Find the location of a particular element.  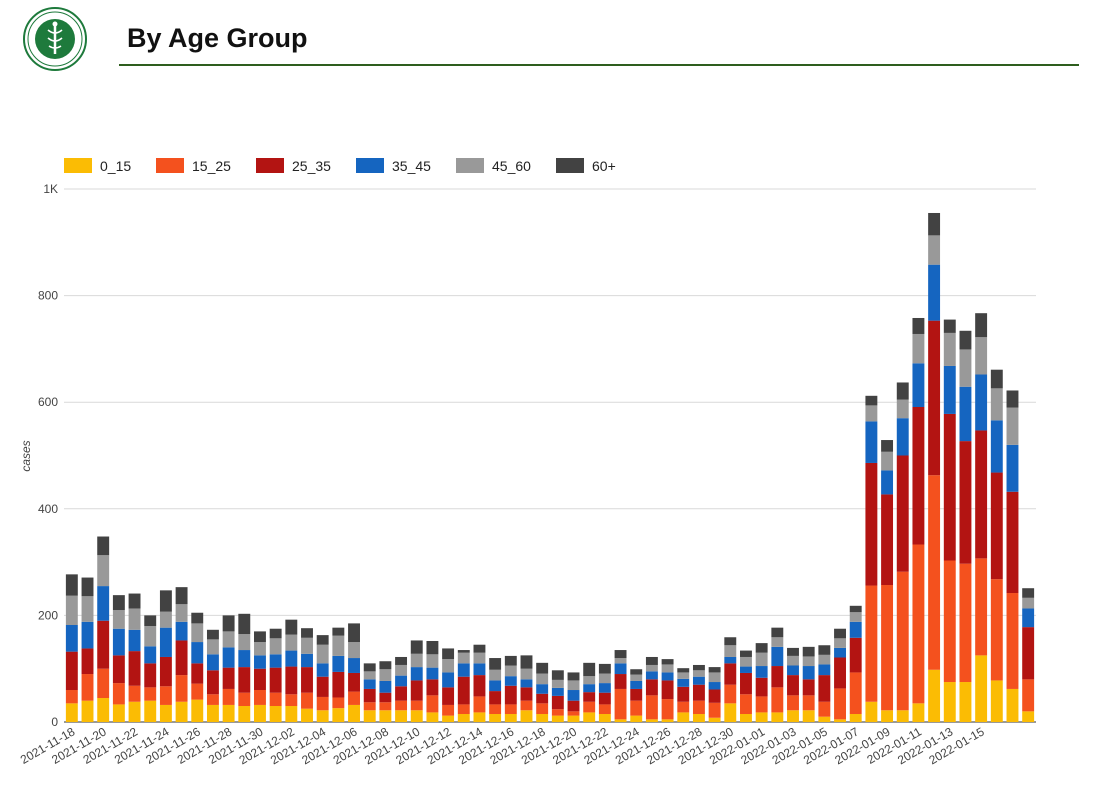

legend-label: 15_25 is located at coordinates (211, 166).